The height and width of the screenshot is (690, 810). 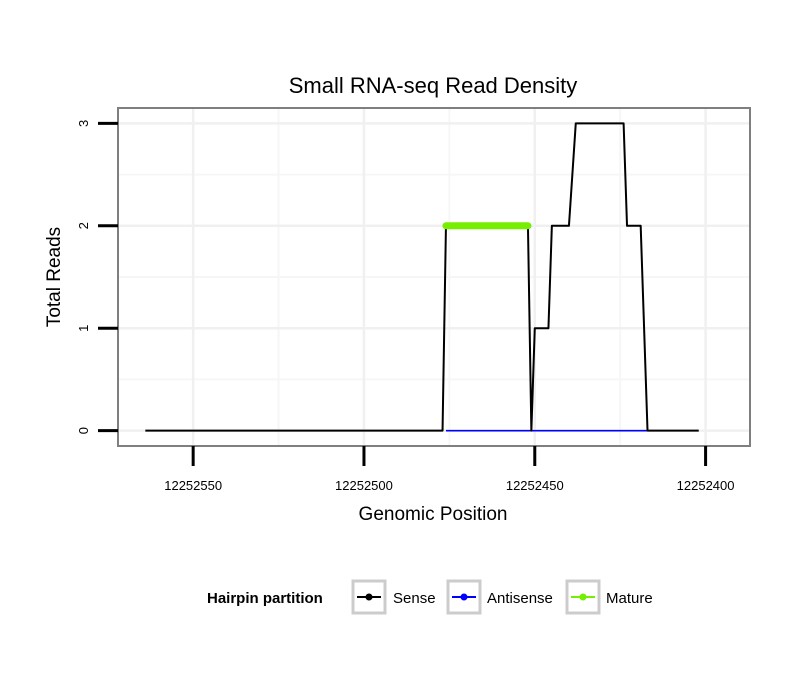 I want to click on legend-label-sense: Sense, so click(x=414, y=598).